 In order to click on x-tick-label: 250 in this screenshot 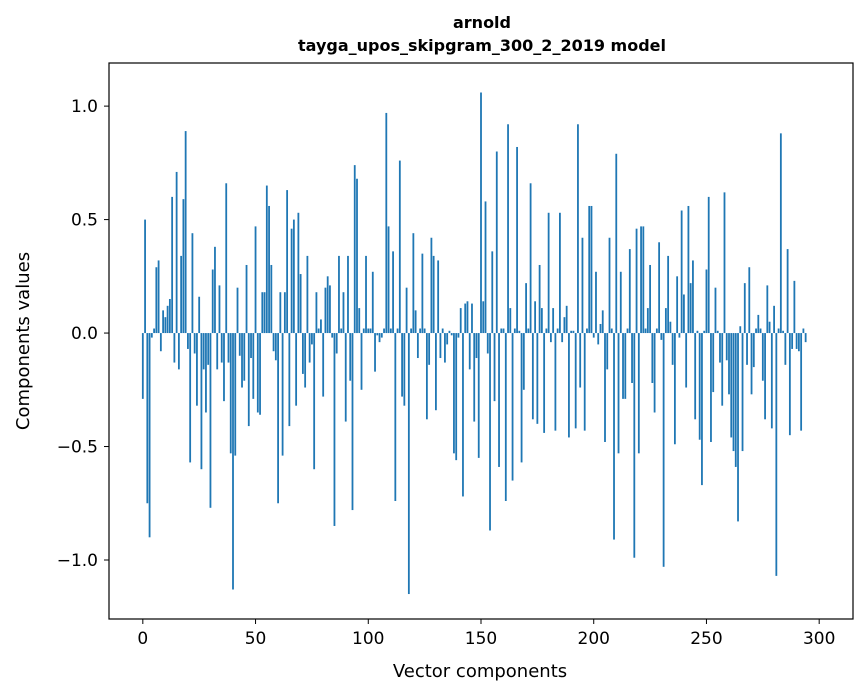, I will do `click(706, 639)`.